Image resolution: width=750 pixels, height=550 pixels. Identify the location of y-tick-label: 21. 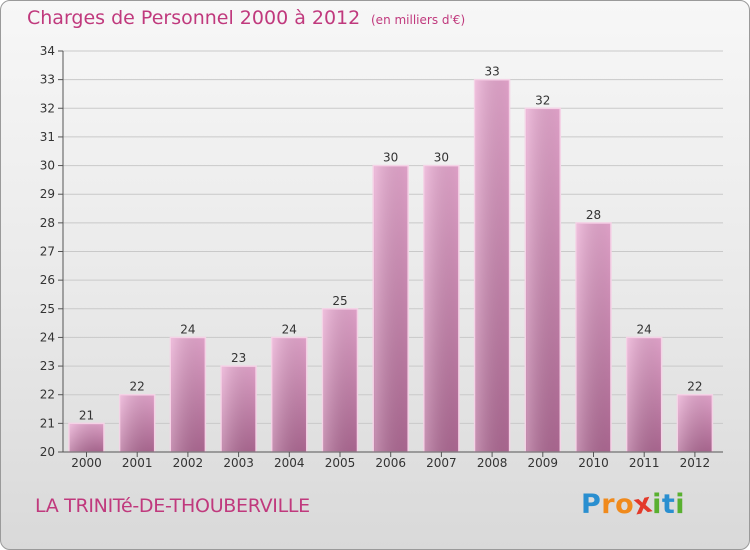
(47, 423).